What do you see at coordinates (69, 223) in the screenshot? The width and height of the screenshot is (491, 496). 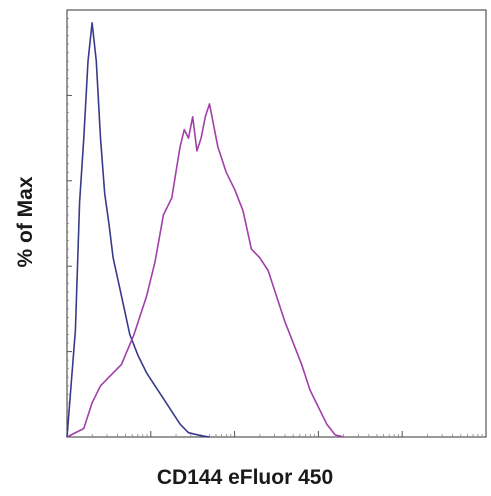 I see `y-axis-ticks` at bounding box center [69, 223].